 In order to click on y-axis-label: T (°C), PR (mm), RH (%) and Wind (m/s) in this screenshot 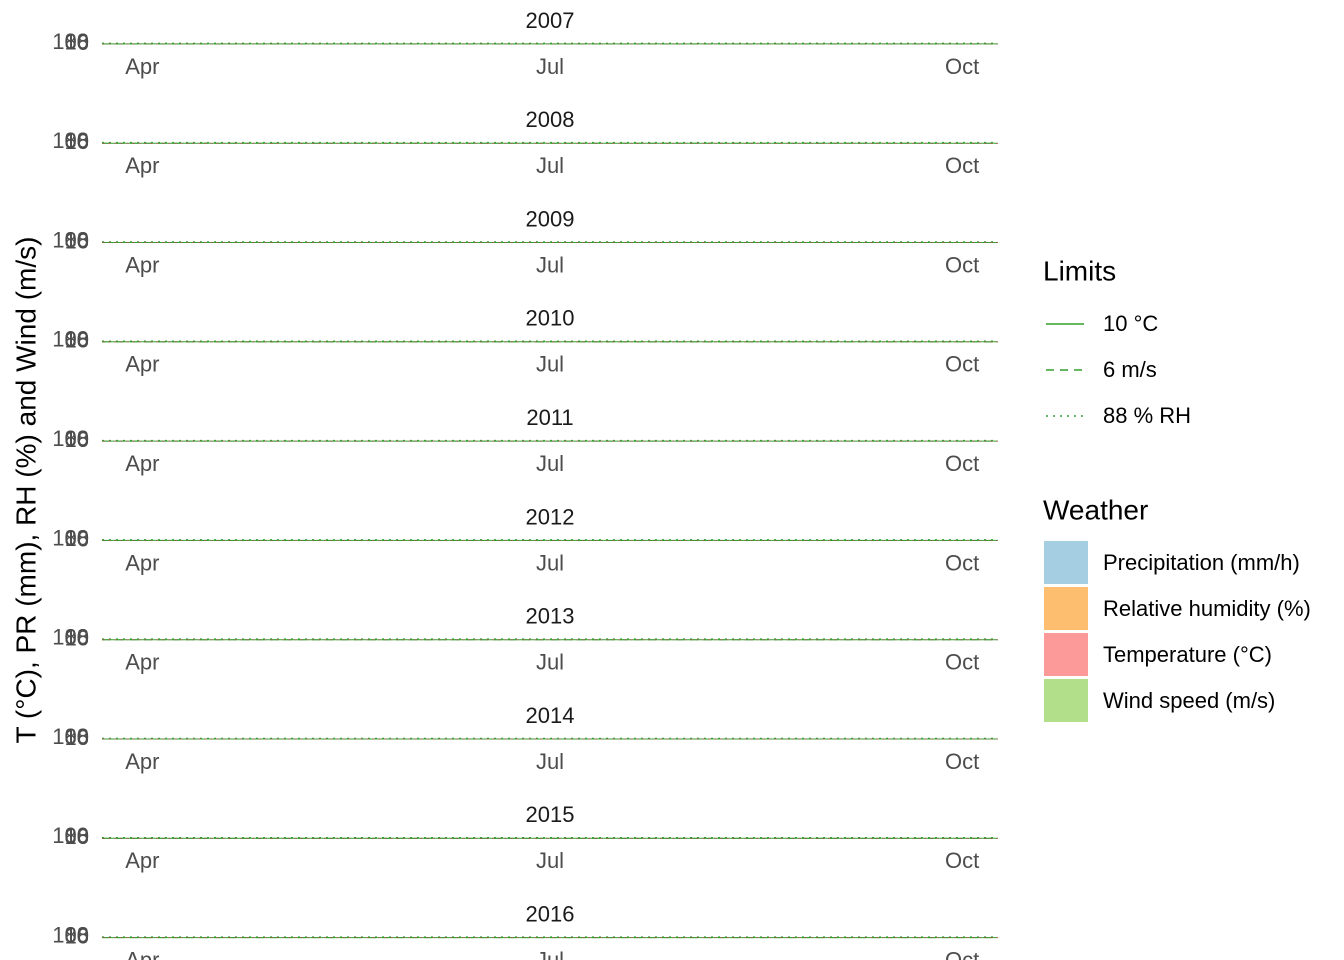, I will do `click(25, 490)`.